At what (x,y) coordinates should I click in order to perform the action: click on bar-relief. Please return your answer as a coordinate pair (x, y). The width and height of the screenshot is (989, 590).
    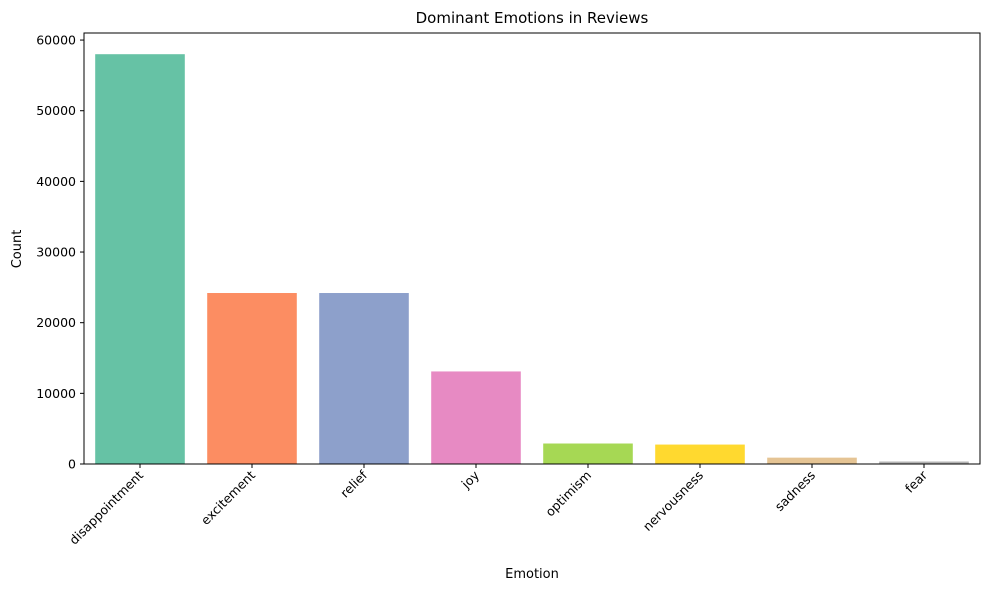
    Looking at the image, I should click on (364, 378).